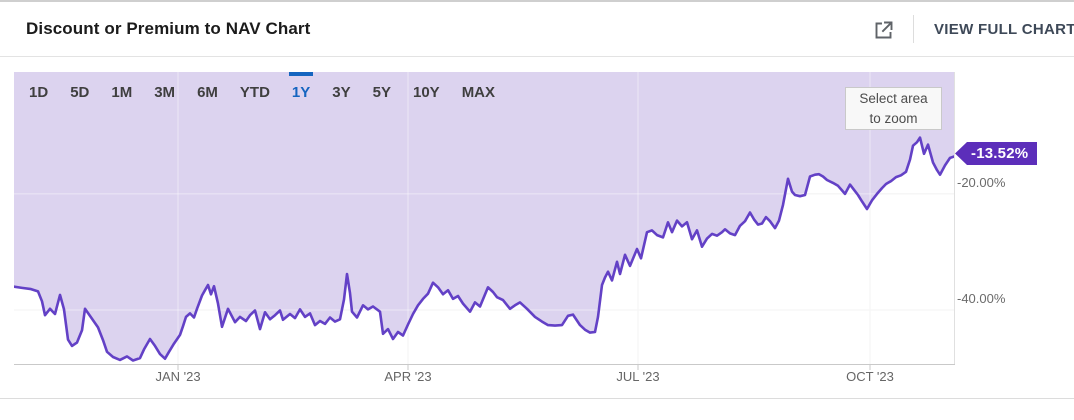 The width and height of the screenshot is (1074, 420). What do you see at coordinates (165, 92) in the screenshot?
I see `range-option-3m: 3M` at bounding box center [165, 92].